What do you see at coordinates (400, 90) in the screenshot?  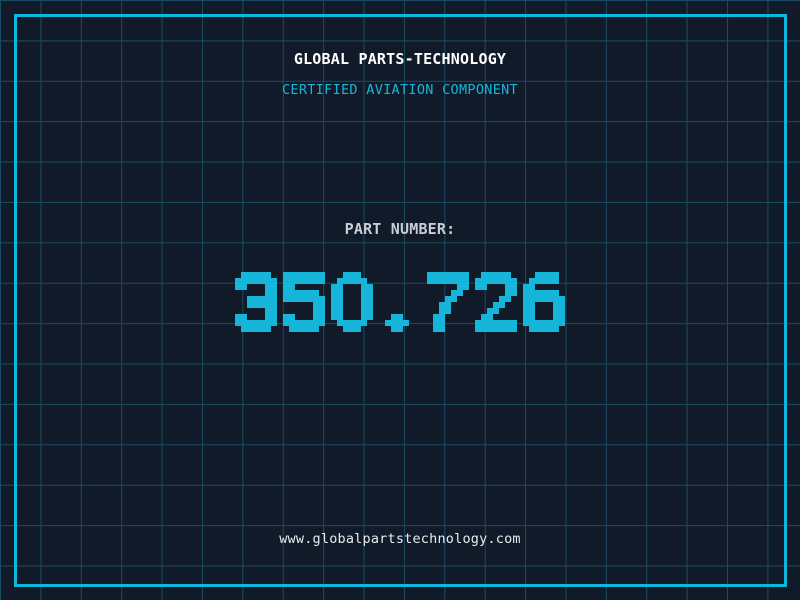 I see `certification-subtitle: CERTIFIED AVIATION COMPONENT` at bounding box center [400, 90].